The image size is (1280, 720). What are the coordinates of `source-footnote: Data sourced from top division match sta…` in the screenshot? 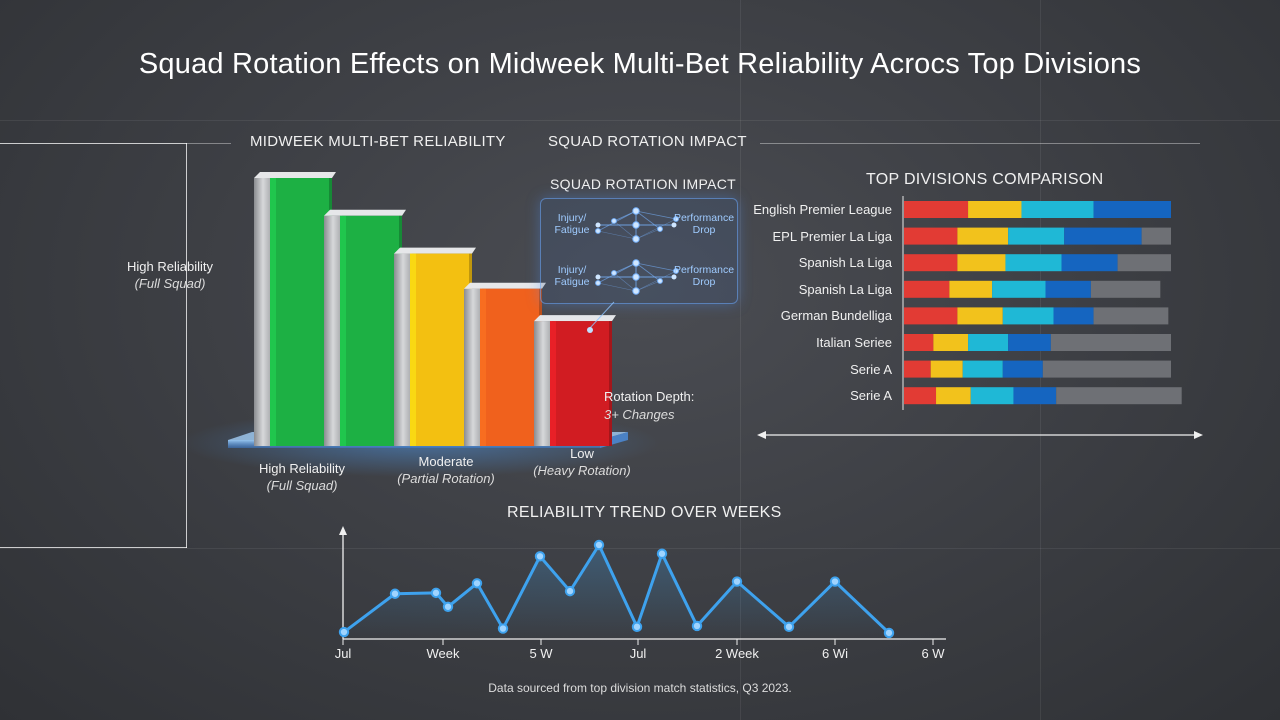 It's located at (640, 688).